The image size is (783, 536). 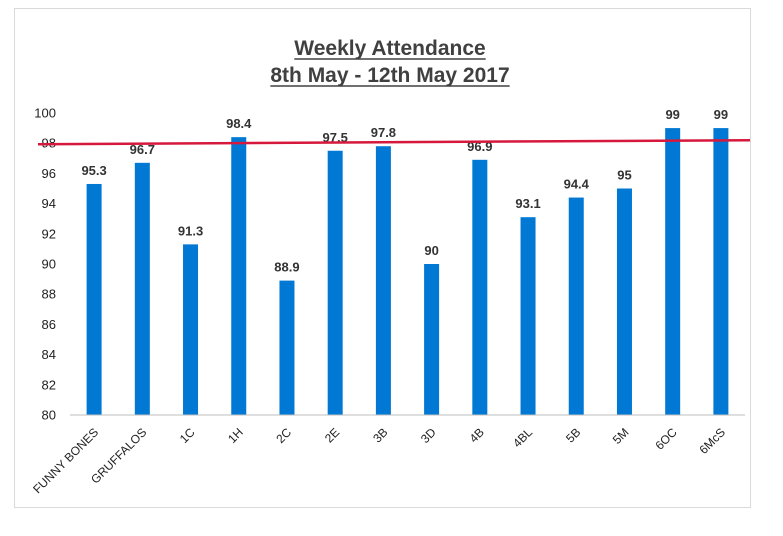 What do you see at coordinates (394, 142) in the screenshot?
I see `target-line` at bounding box center [394, 142].